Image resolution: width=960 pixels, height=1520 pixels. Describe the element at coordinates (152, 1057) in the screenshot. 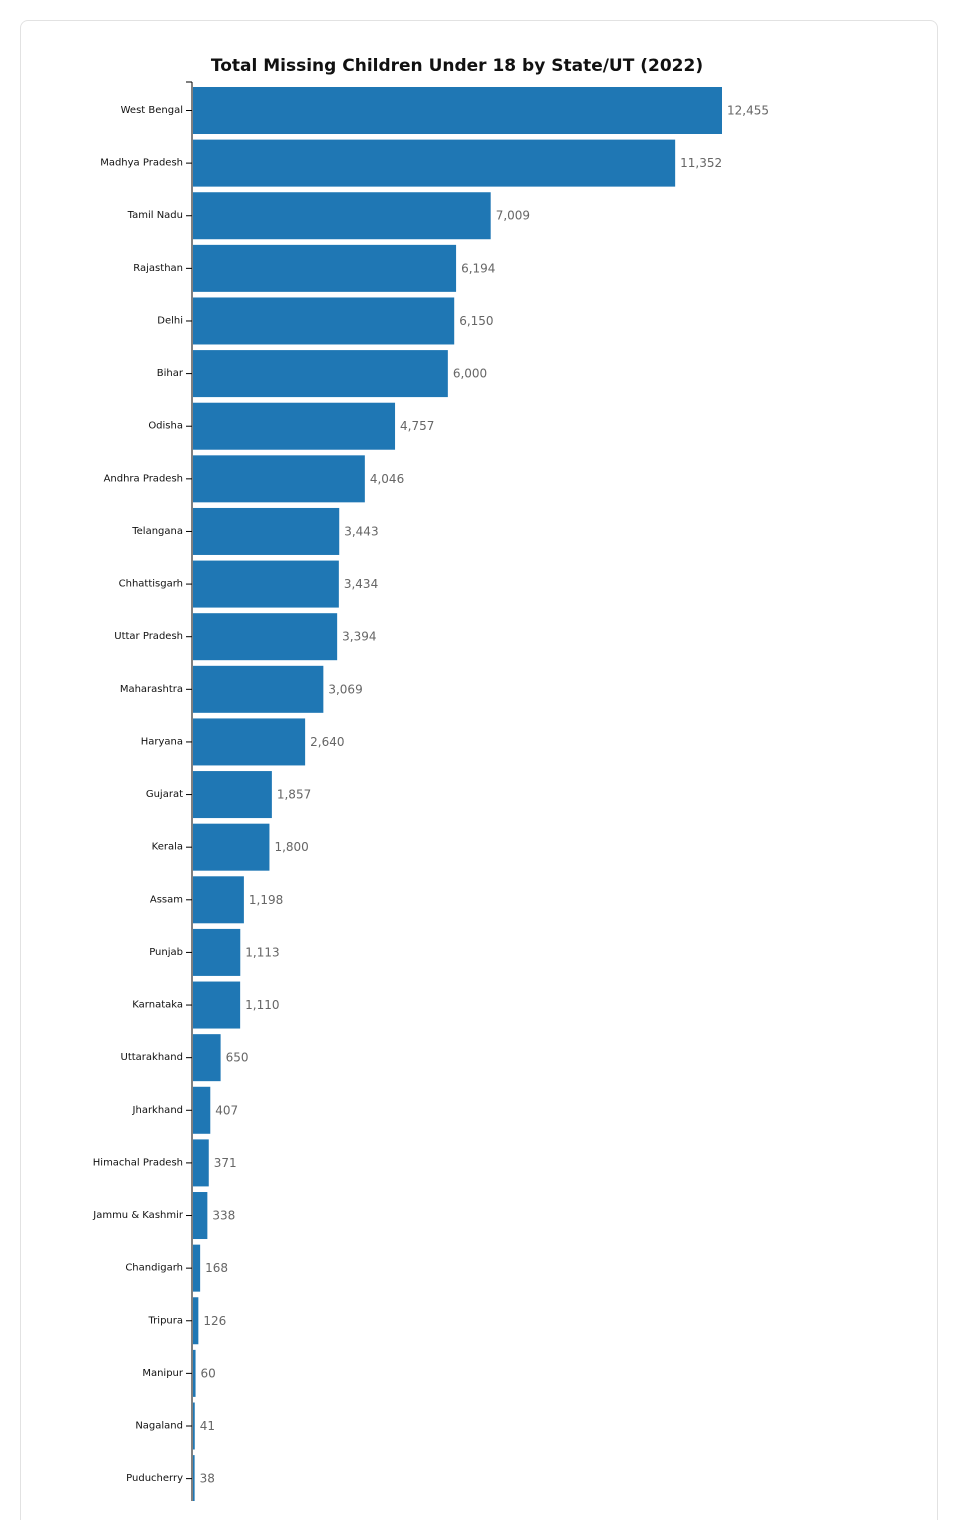

I see `y-tick-label: Uttarakhand` at that location.